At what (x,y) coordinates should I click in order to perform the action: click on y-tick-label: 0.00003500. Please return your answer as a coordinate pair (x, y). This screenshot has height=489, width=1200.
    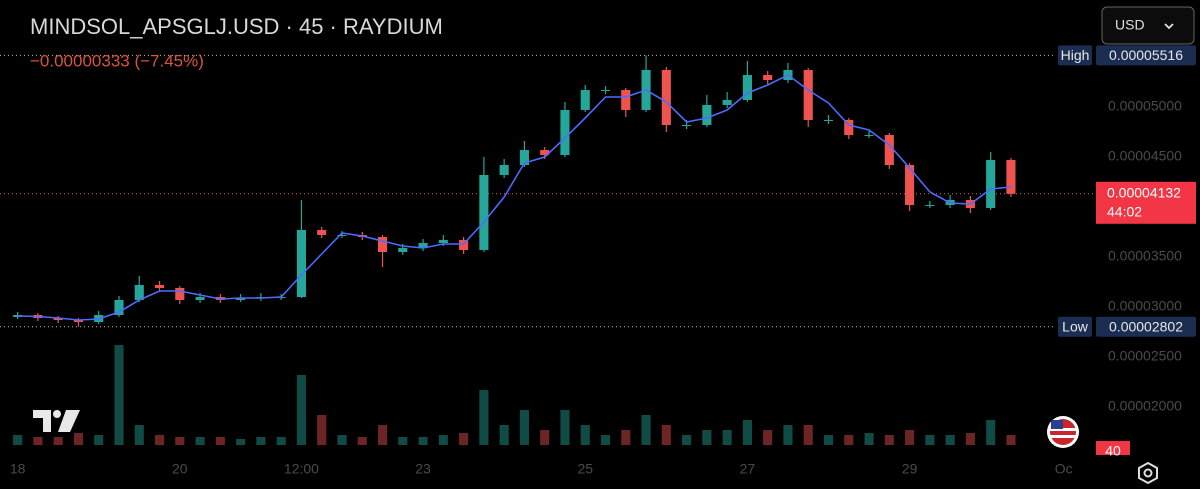
    Looking at the image, I should click on (1145, 256).